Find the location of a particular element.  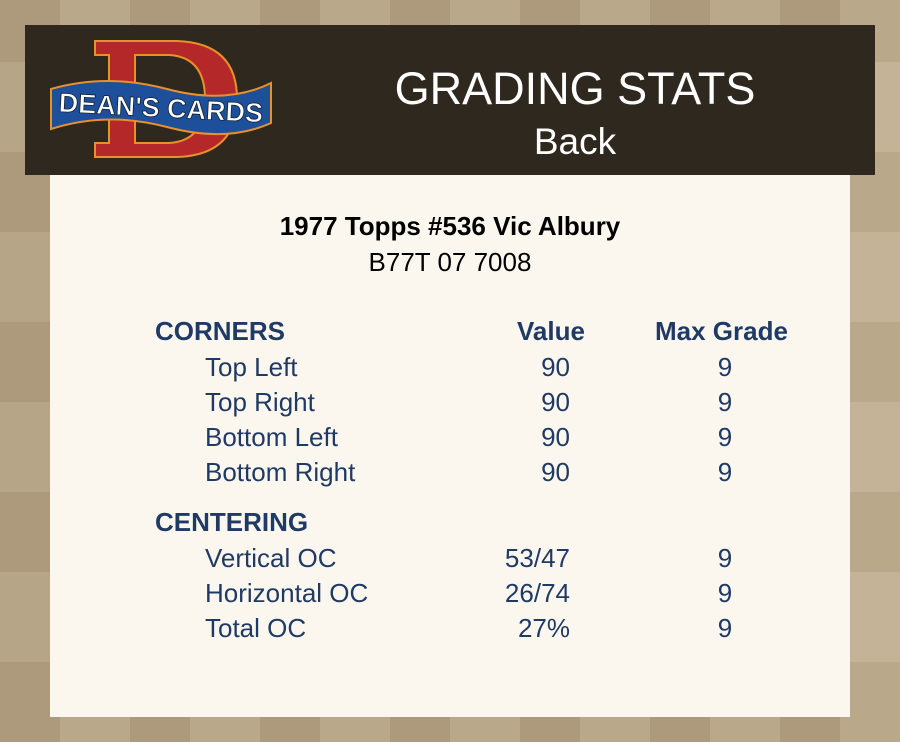

table-row: Bottom Left 90 9 is located at coordinates (450, 438).